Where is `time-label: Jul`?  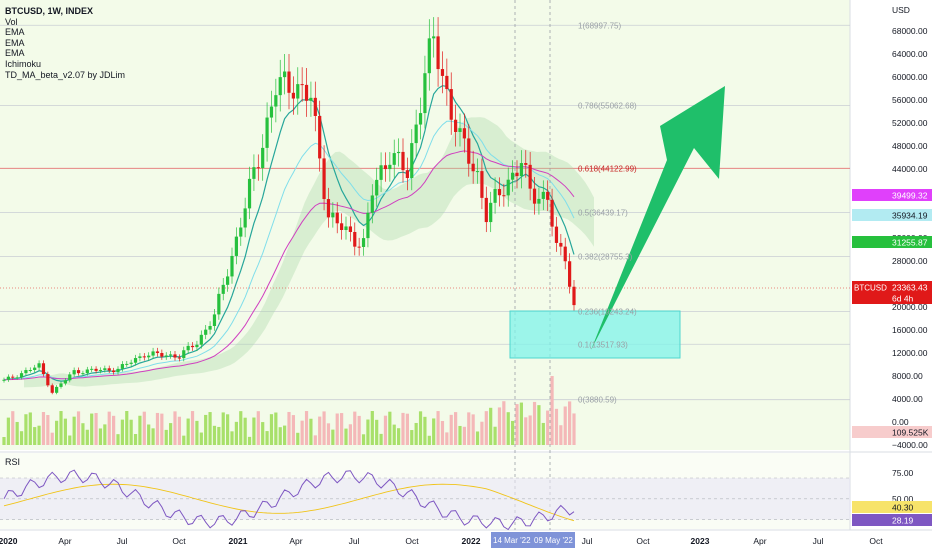 time-label: Jul is located at coordinates (122, 541).